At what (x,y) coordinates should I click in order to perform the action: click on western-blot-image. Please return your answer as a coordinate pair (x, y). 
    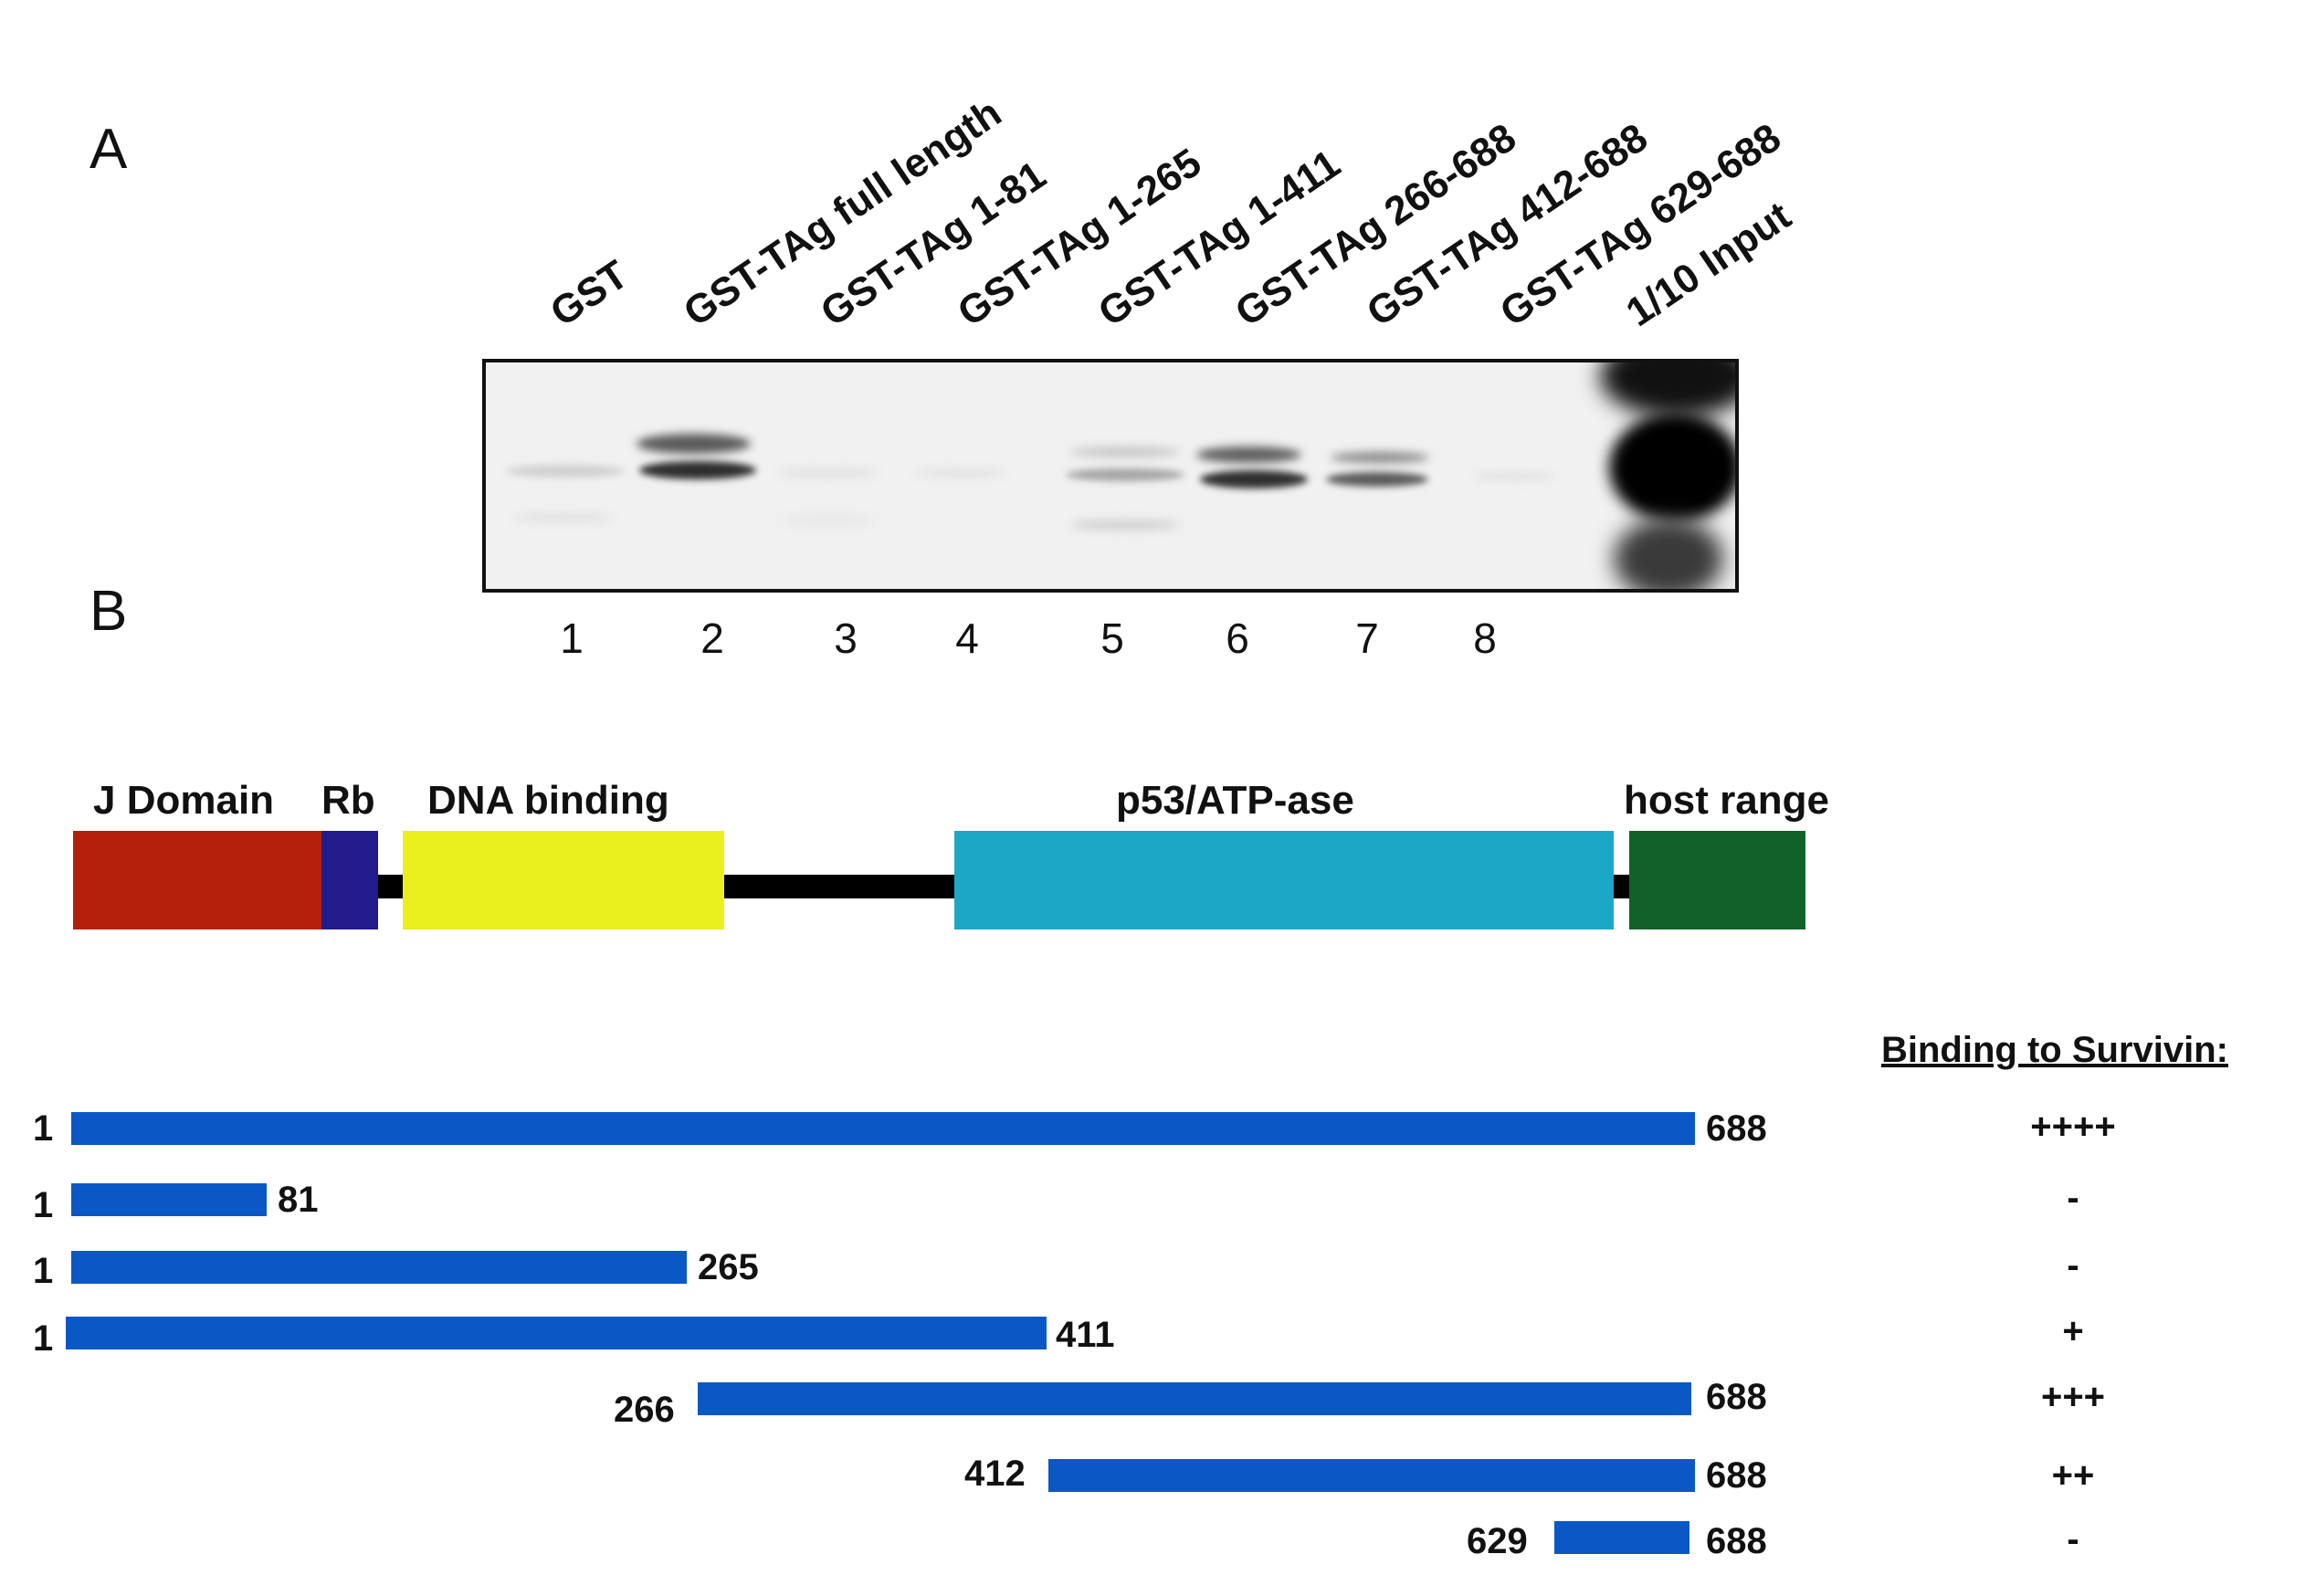
    Looking at the image, I should click on (1110, 476).